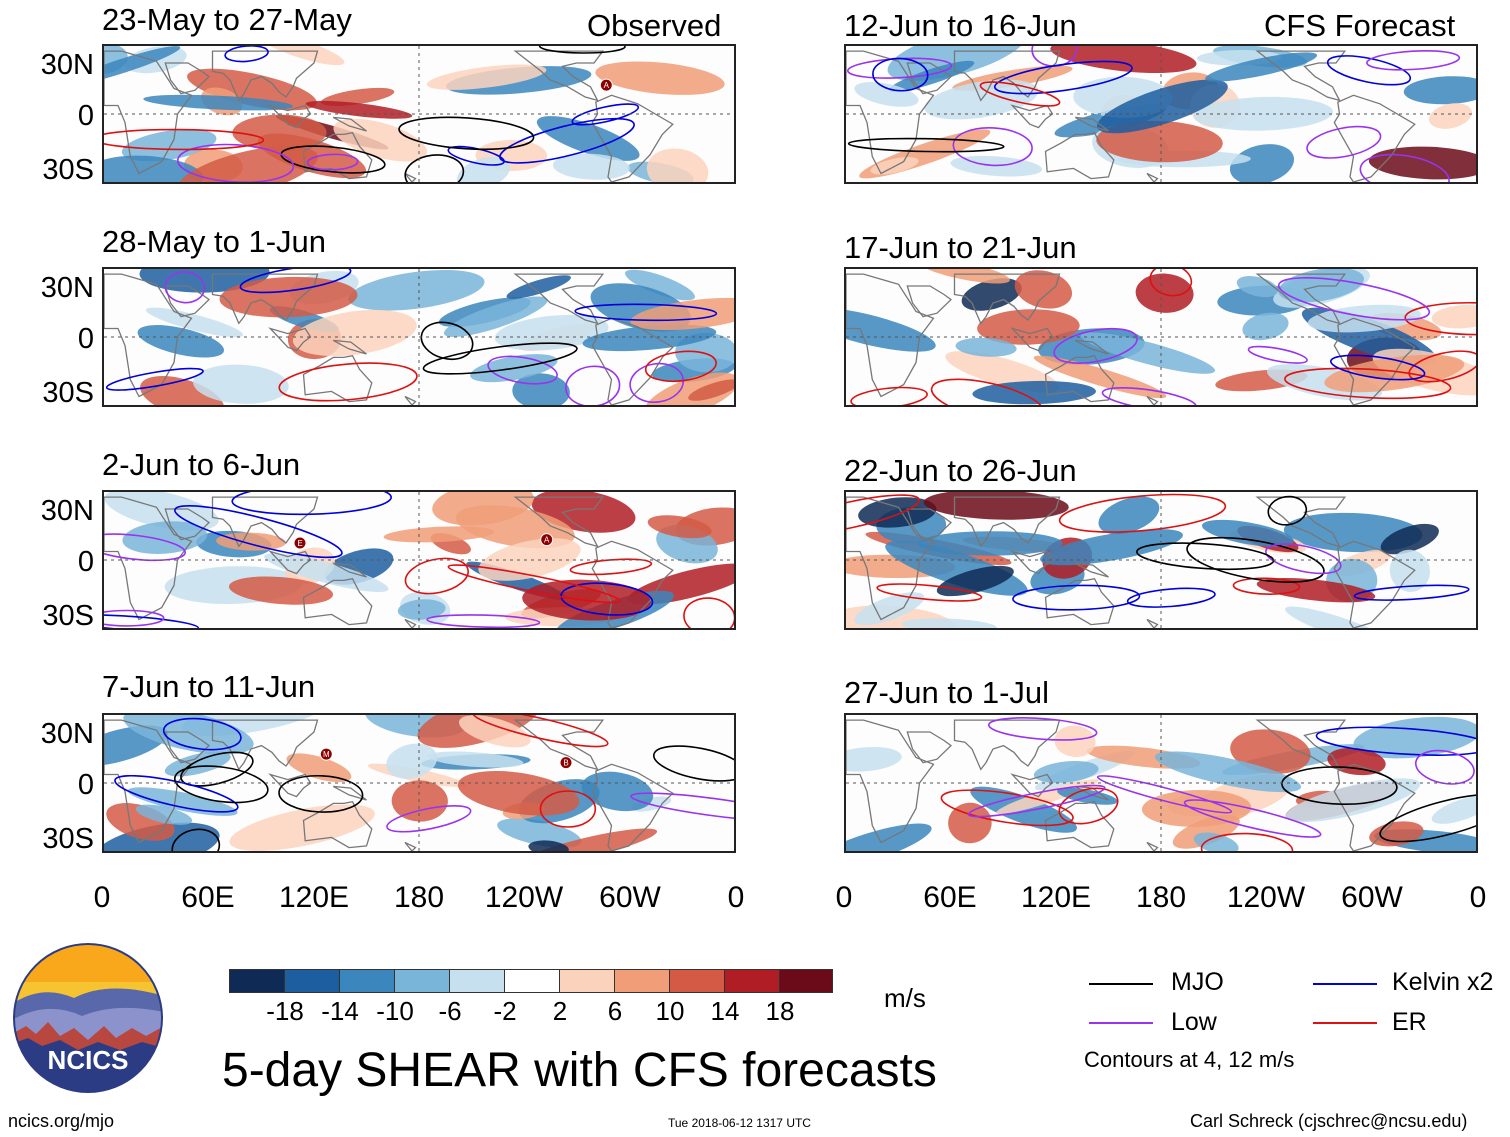  Describe the element at coordinates (1194, 1022) in the screenshot. I see `legend-label-low: Low` at that location.